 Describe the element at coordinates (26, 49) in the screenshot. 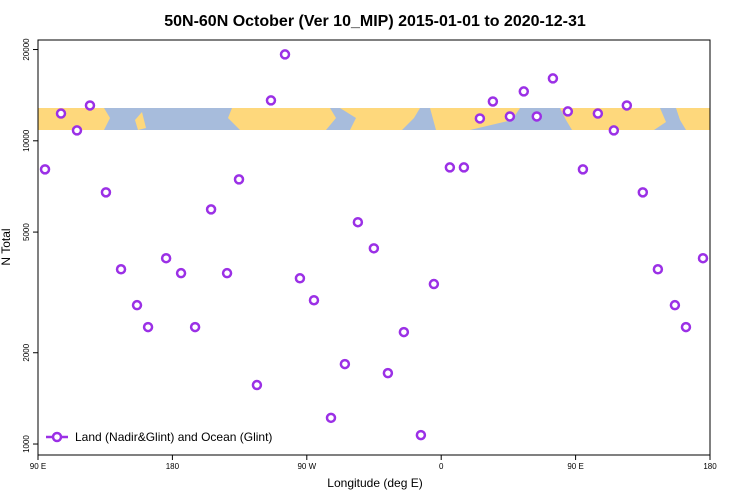

I see `y-tick-label: 20000` at that location.